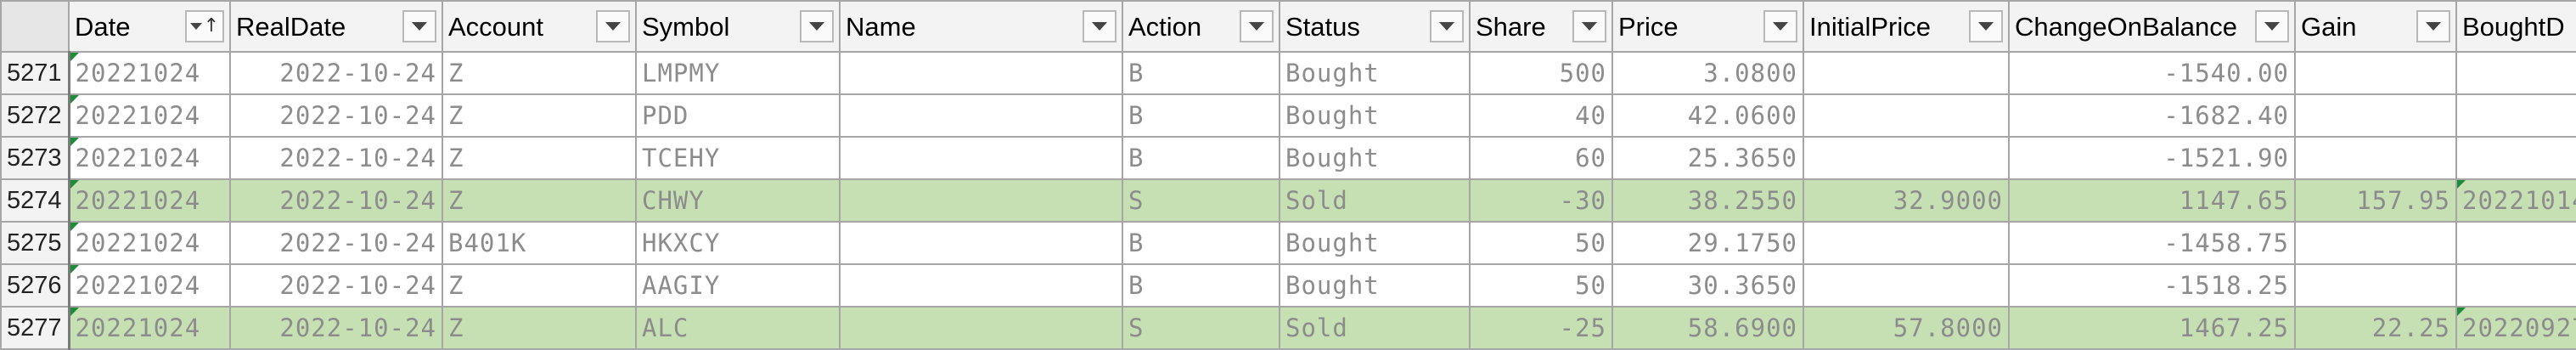 The height and width of the screenshot is (350, 2576). What do you see at coordinates (2152, 243) in the screenshot?
I see `cell-changeonbalance: -1458.75` at bounding box center [2152, 243].